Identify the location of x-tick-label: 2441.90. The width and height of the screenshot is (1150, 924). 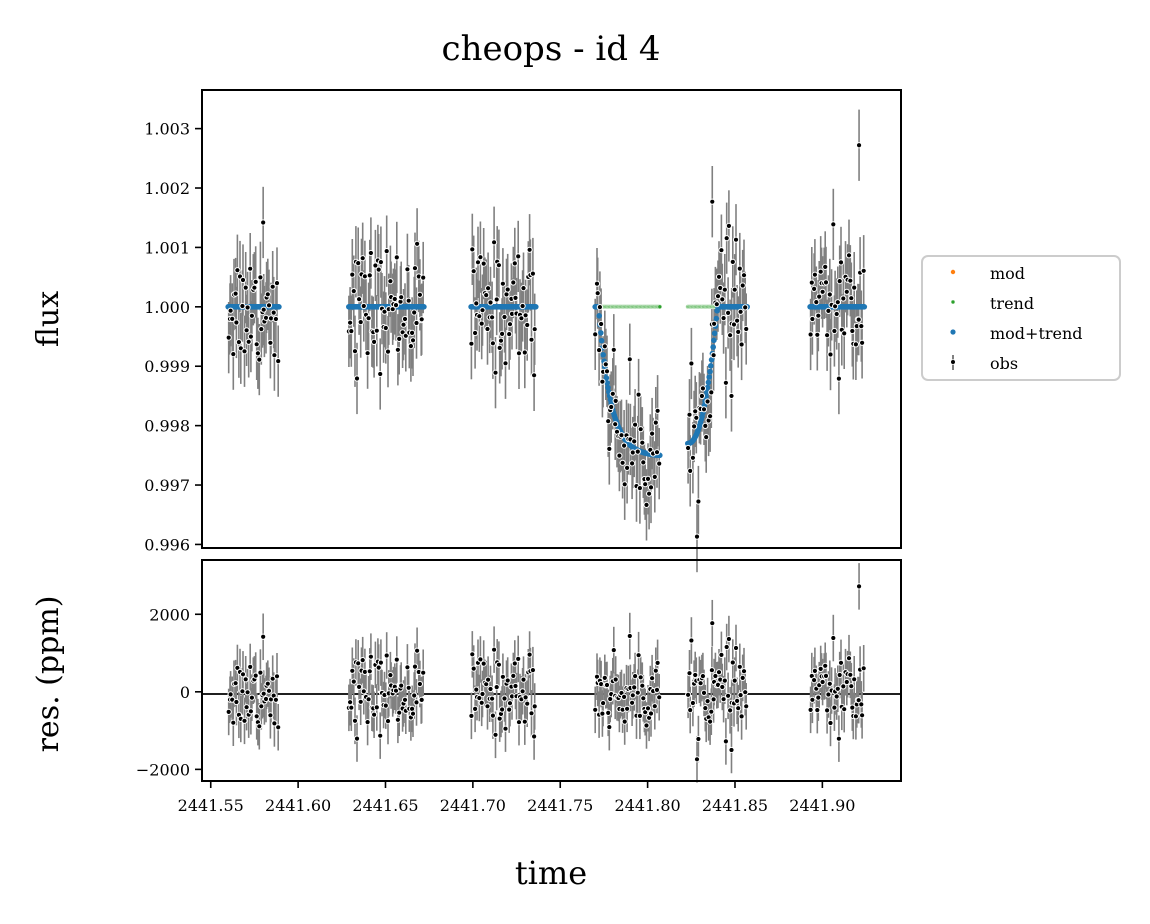
(822, 805).